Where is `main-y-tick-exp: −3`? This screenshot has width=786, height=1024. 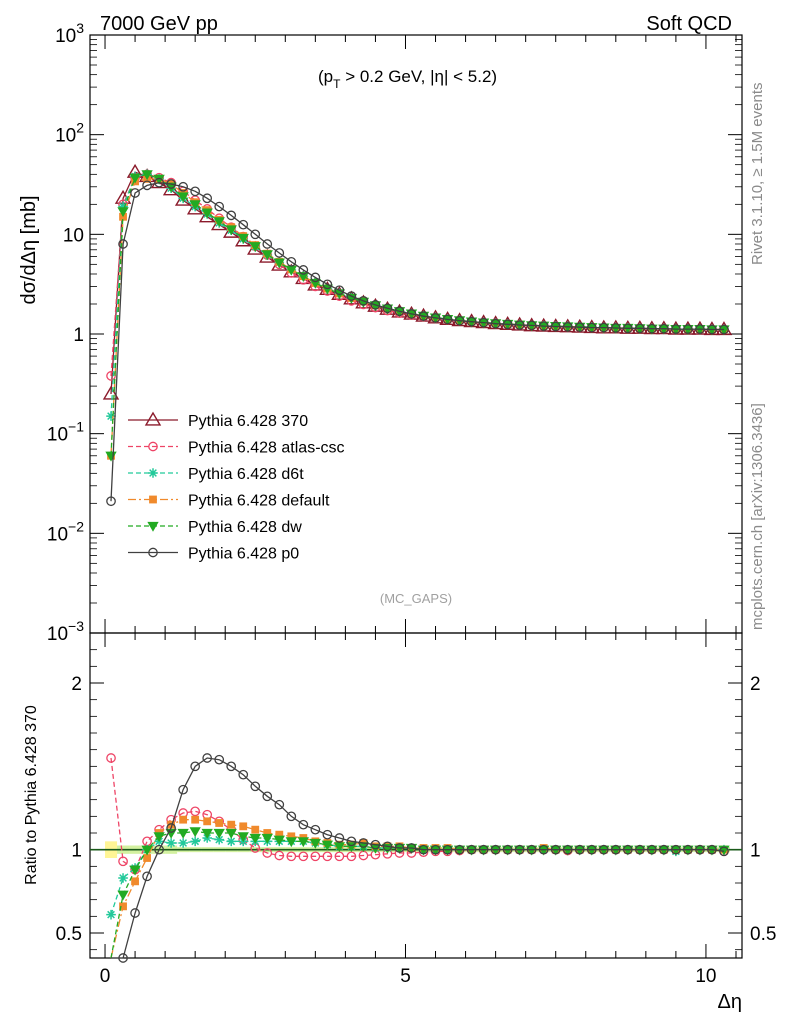
main-y-tick-exp: −3 is located at coordinates (76, 626).